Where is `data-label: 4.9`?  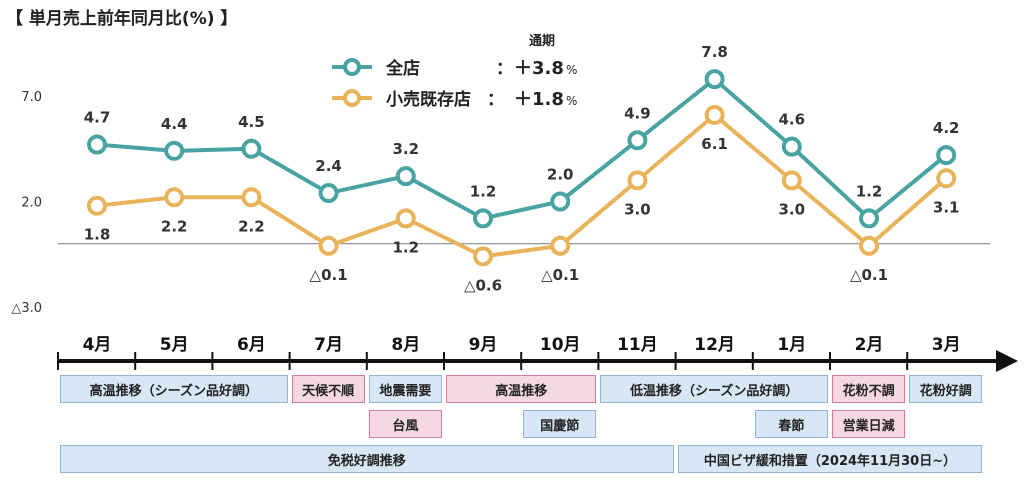 data-label: 4.9 is located at coordinates (637, 113).